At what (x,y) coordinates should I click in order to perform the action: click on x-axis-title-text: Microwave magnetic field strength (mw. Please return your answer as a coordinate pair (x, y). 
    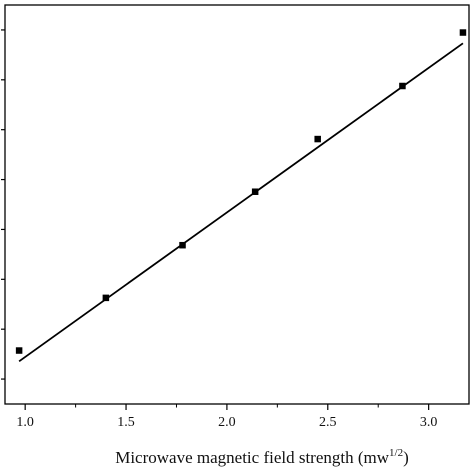
    Looking at the image, I should click on (252, 457).